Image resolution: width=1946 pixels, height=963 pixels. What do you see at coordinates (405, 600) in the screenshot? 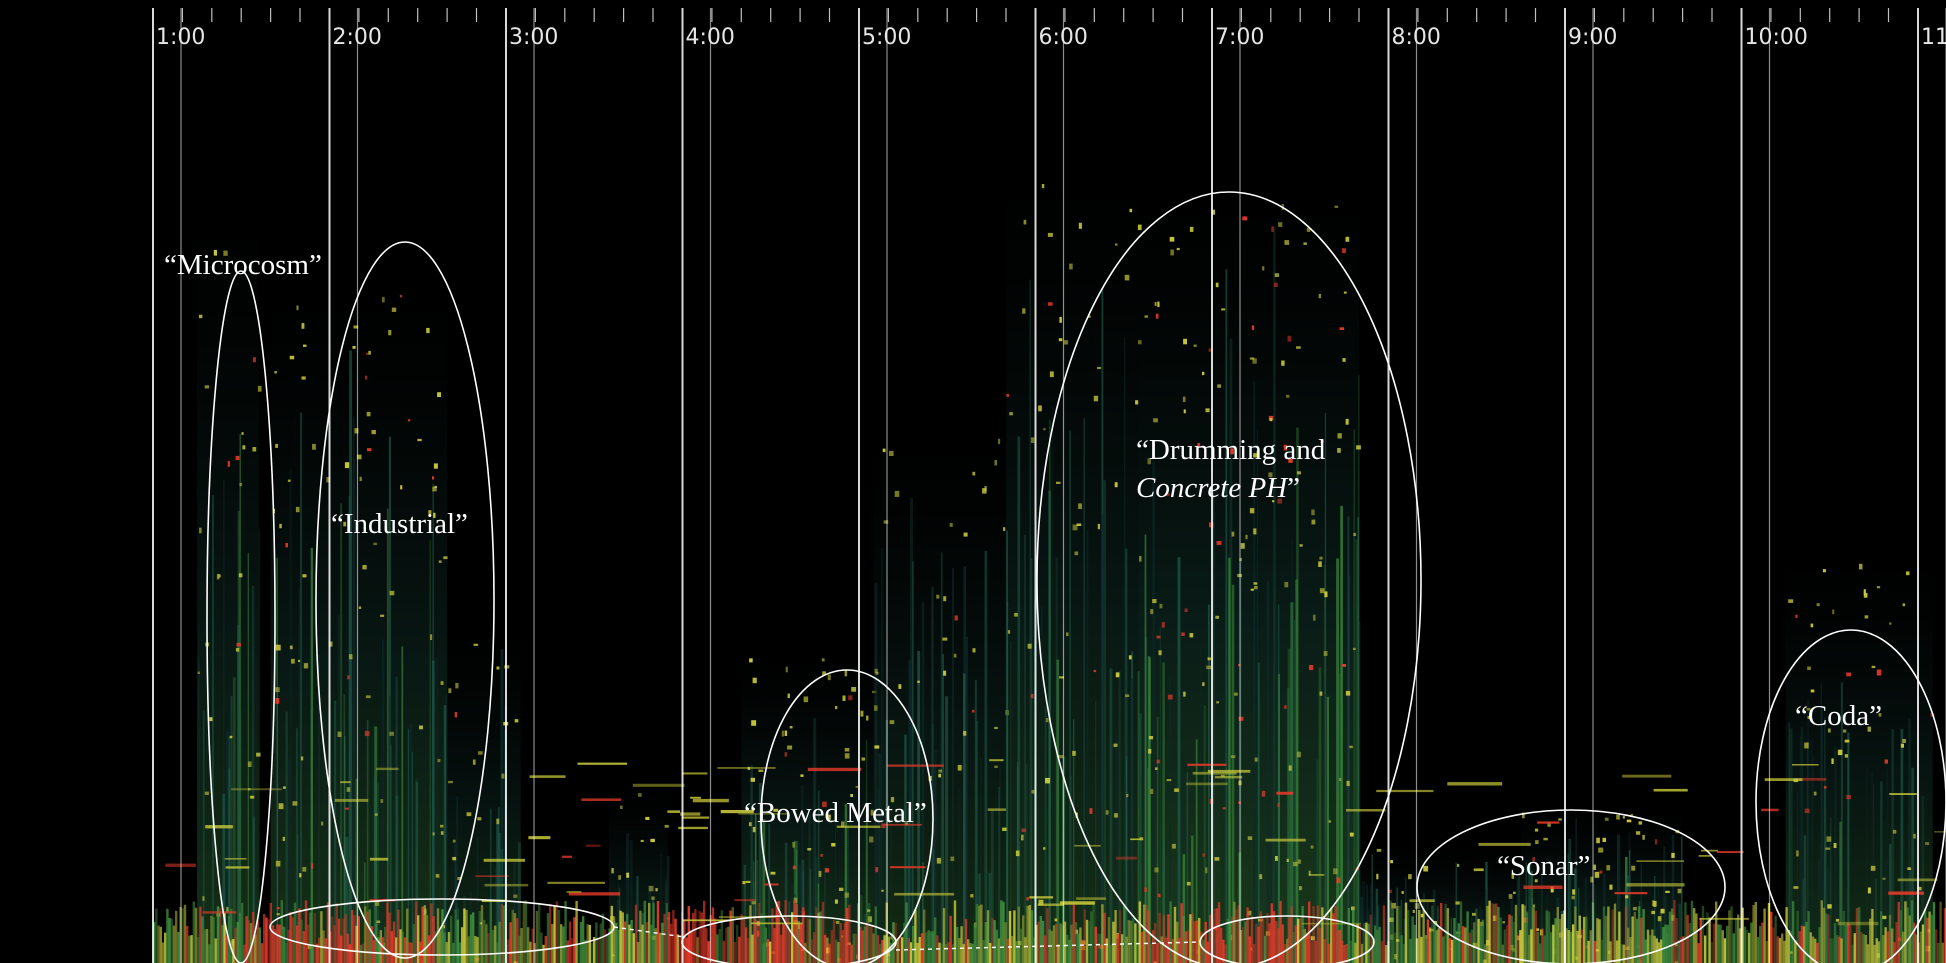
I see `annotation-ellipse-industrial` at bounding box center [405, 600].